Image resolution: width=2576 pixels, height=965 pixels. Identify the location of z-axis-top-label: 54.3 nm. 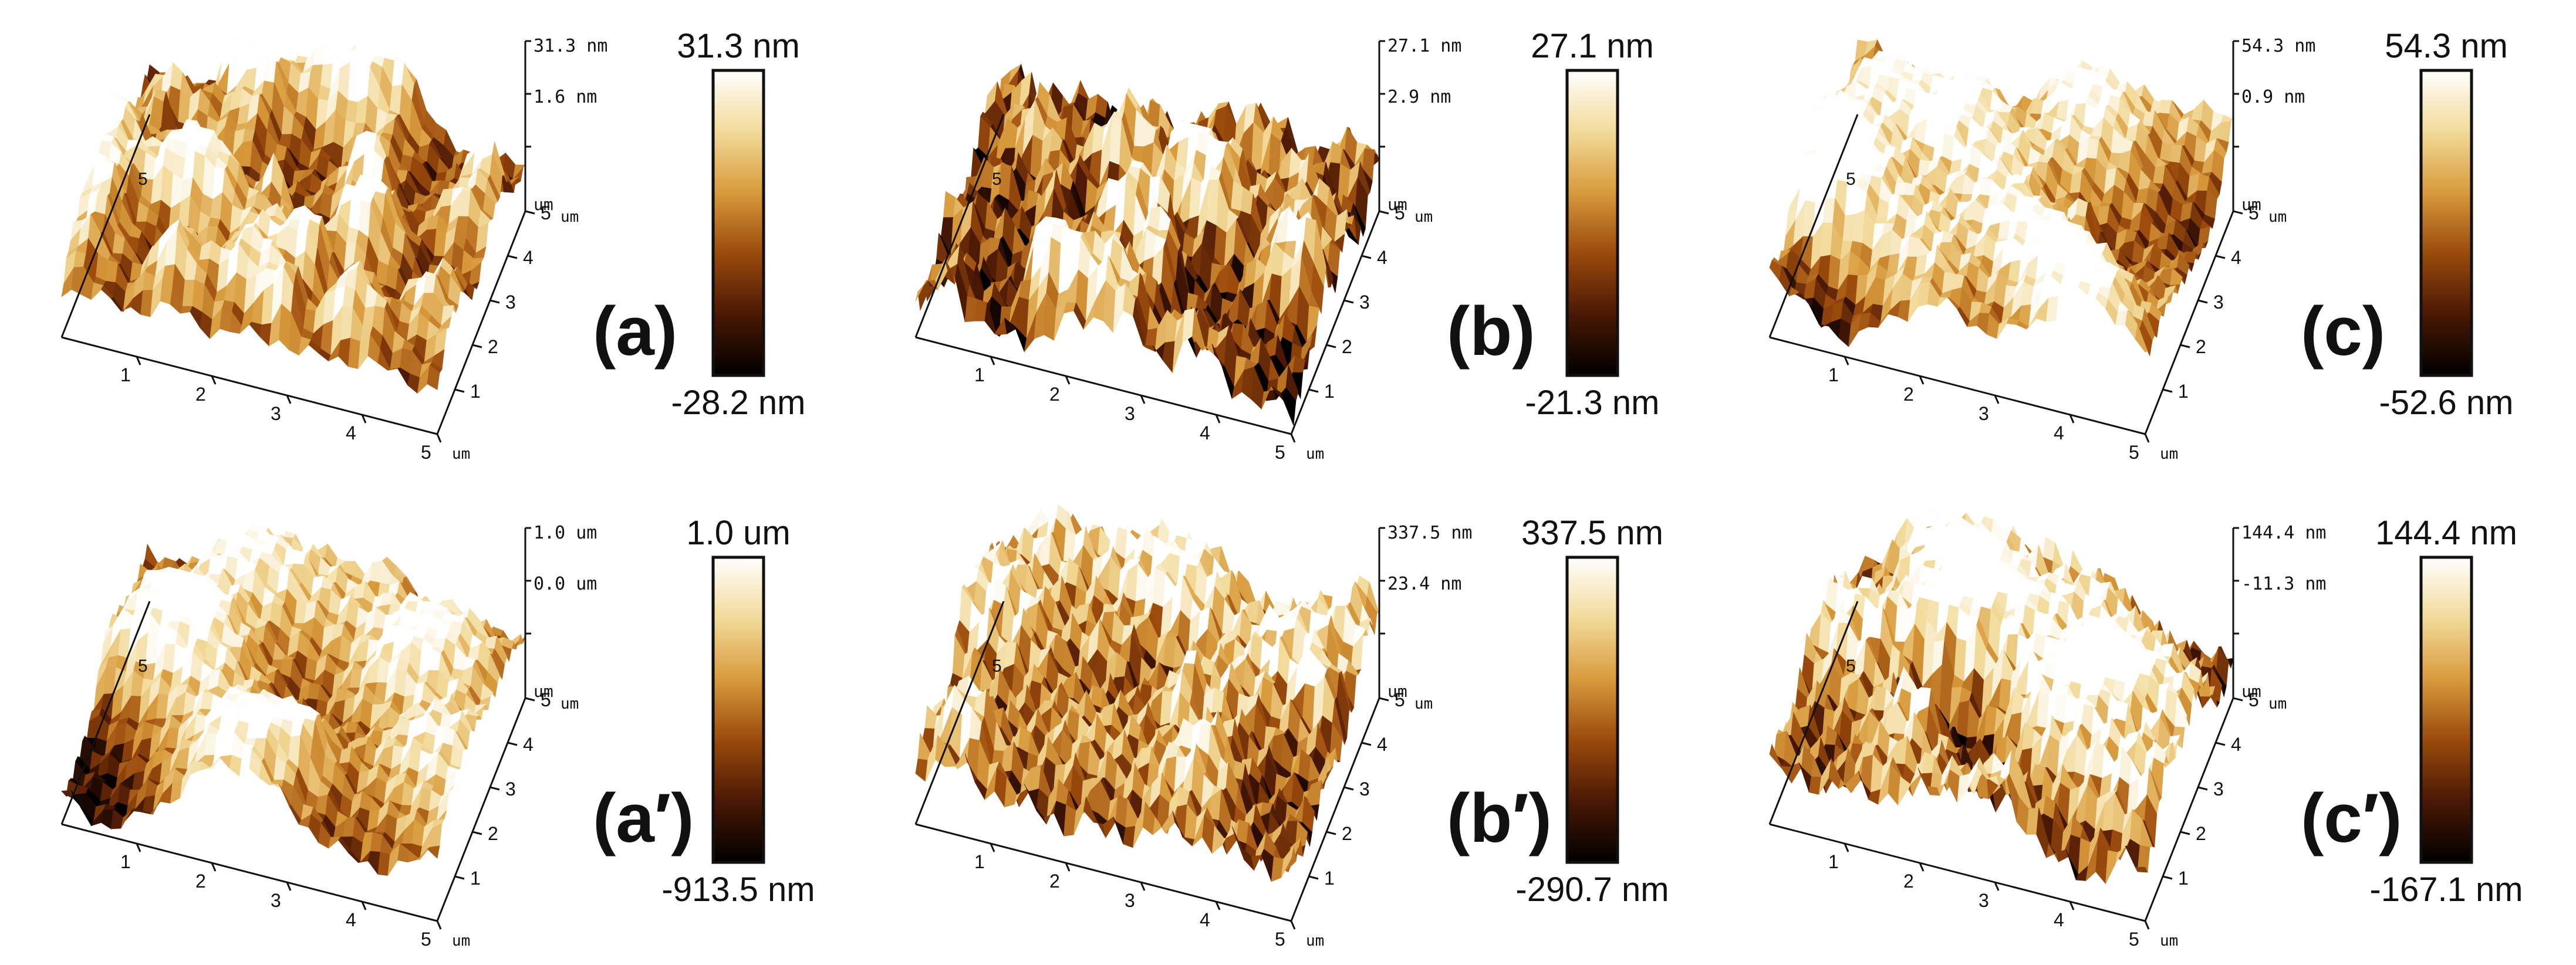
(2278, 46).